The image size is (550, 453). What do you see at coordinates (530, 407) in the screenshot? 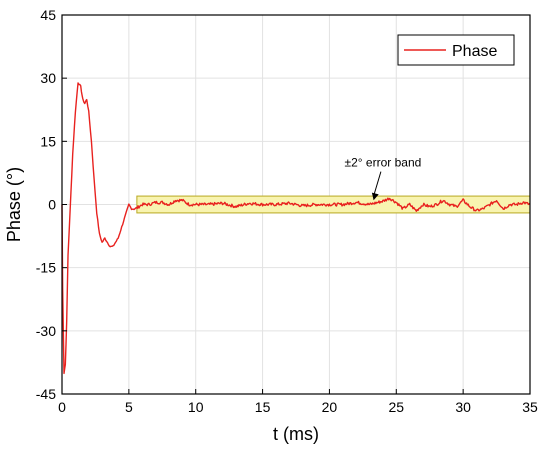
I see `x-tick-label: 35` at bounding box center [530, 407].